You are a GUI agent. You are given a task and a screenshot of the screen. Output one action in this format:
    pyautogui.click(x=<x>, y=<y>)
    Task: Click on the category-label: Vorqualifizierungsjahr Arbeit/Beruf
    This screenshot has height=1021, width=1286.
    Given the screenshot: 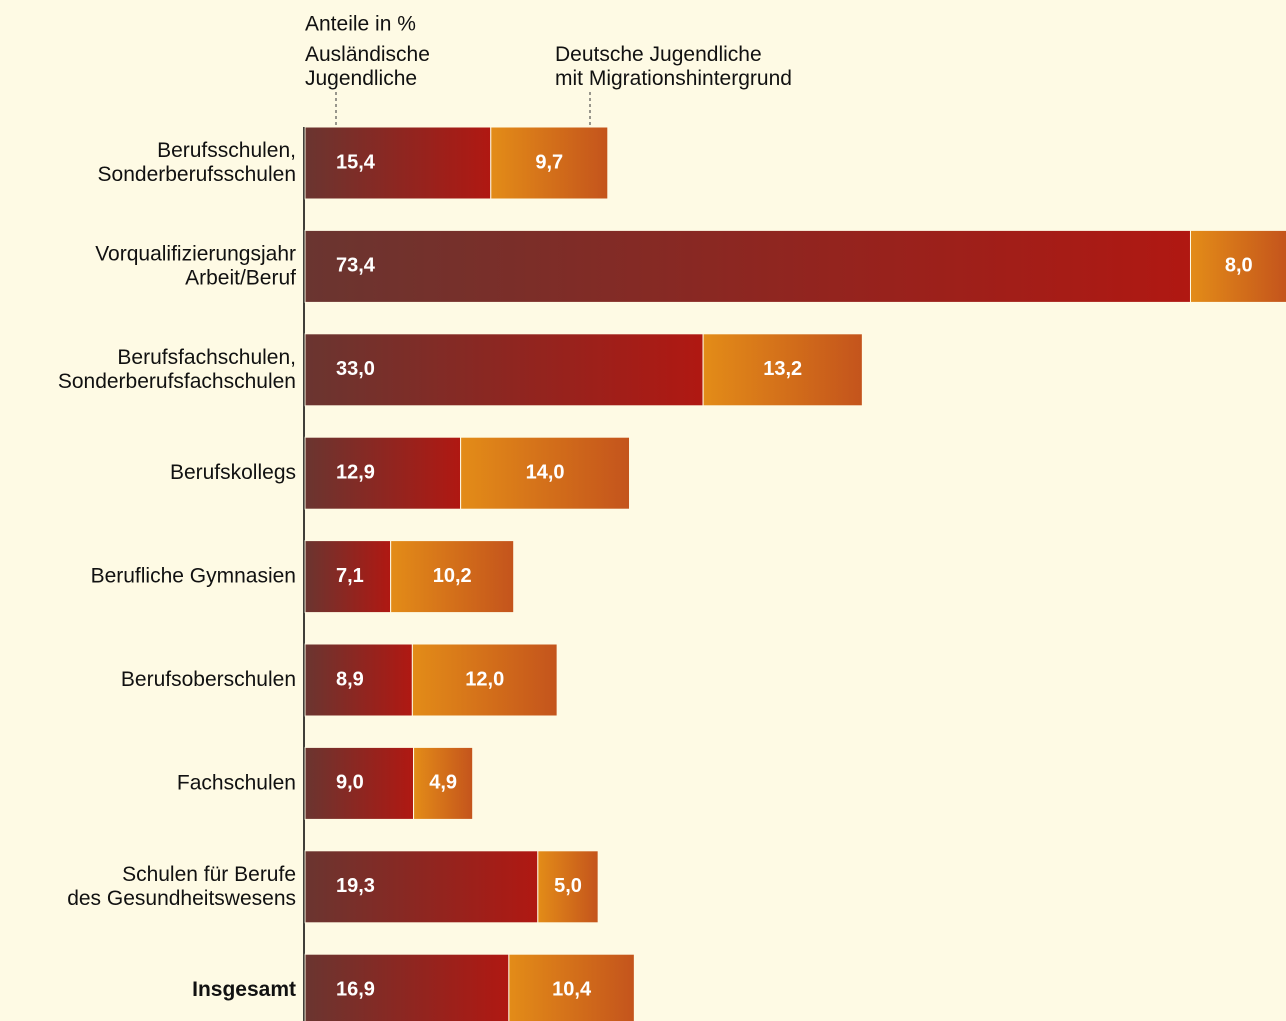 What is the action you would take?
    pyautogui.click(x=195, y=265)
    